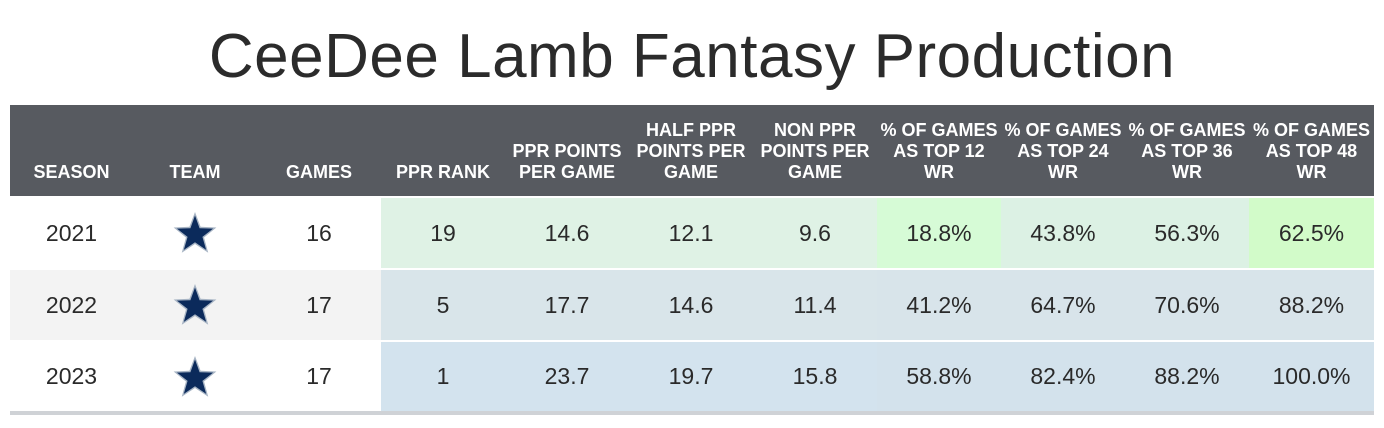 The height and width of the screenshot is (428, 1384). Describe the element at coordinates (939, 377) in the screenshot. I see `top12-pct-cell: 58.8%` at that location.